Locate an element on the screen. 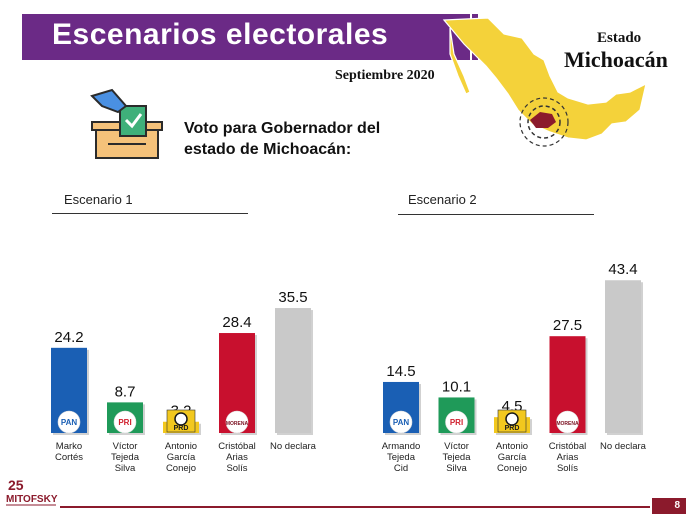  category-label: Cortés is located at coordinates (69, 457).